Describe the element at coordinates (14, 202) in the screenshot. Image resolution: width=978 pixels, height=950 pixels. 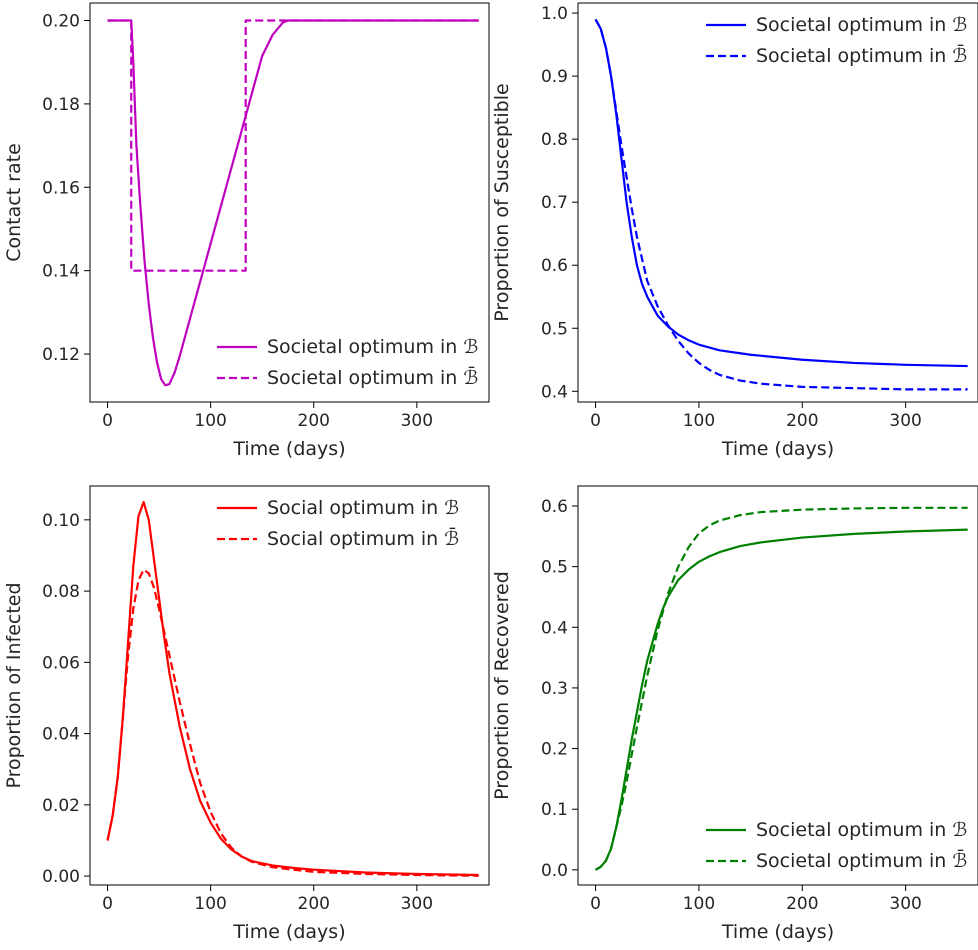
I see `y-axis-label: Contact rate` at that location.